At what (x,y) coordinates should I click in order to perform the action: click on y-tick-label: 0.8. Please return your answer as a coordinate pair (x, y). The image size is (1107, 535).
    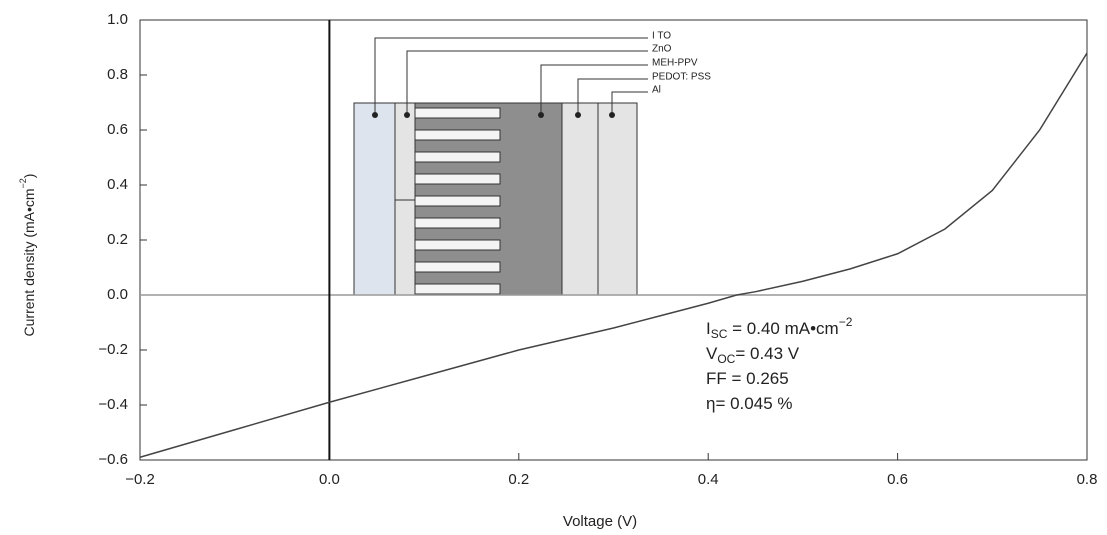
    Looking at the image, I should click on (117, 74).